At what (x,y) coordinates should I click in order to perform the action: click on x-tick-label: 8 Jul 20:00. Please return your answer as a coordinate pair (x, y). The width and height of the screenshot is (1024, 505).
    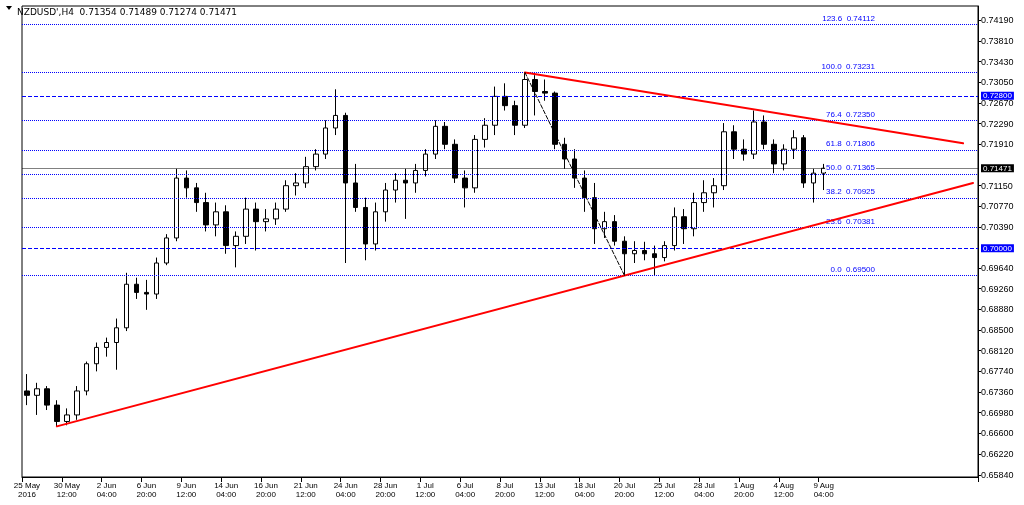
    Looking at the image, I should click on (505, 490).